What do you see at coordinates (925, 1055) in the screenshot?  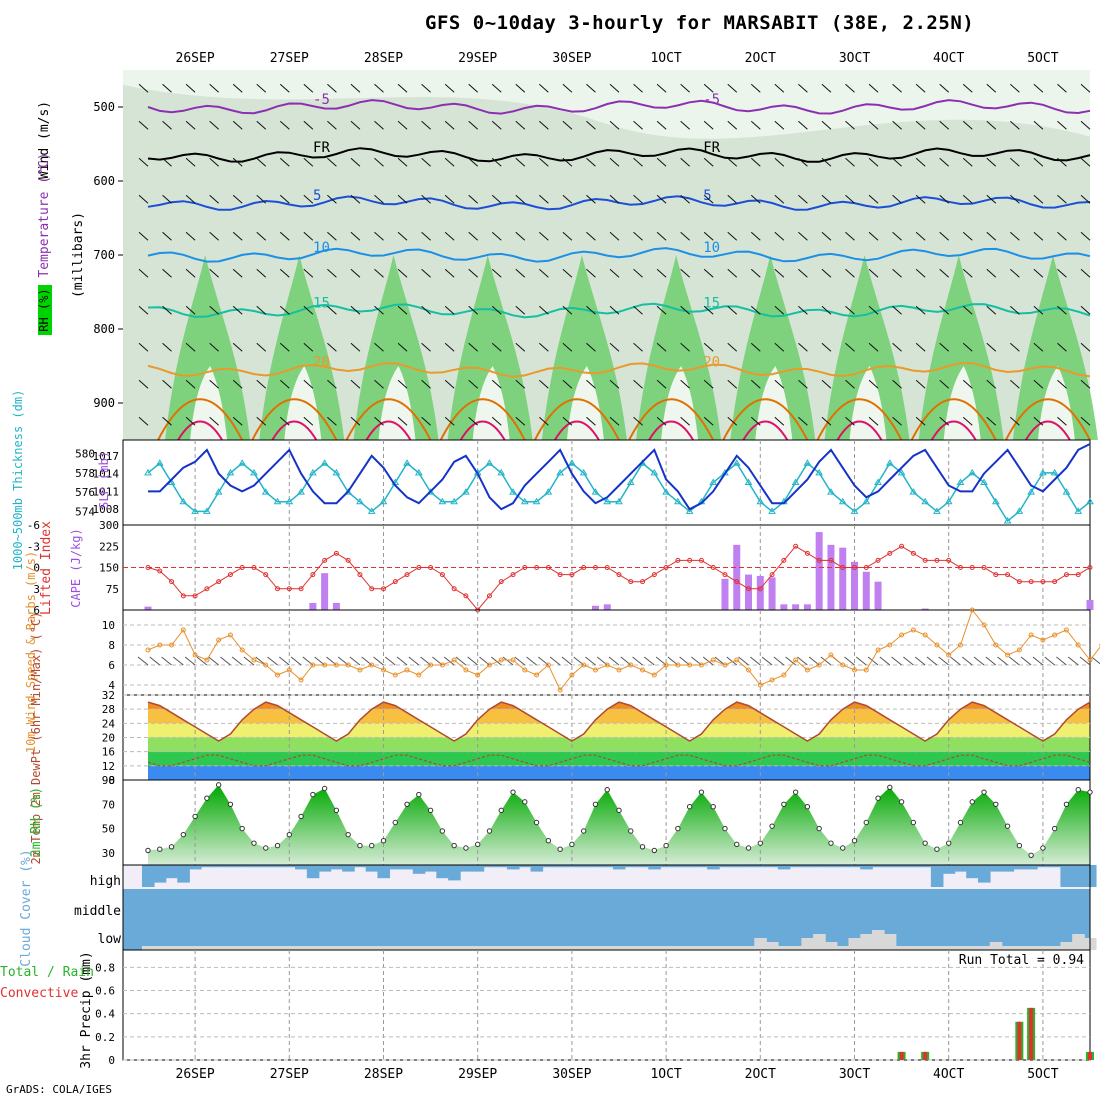 I see `precip-convective-bar` at bounding box center [925, 1055].